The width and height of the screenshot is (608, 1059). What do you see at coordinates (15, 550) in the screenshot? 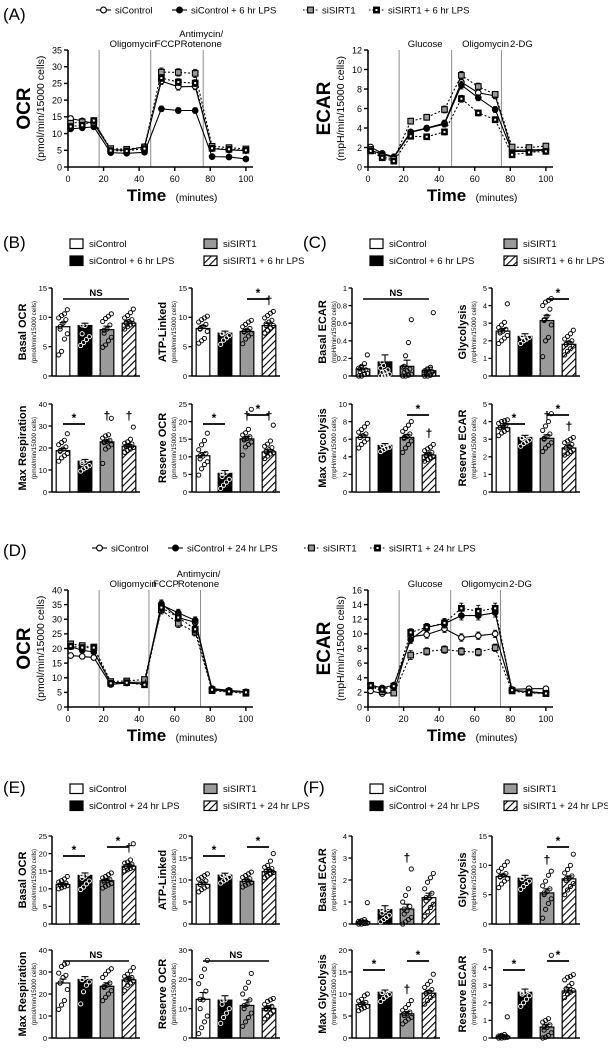
I see `panel-letter-D: (D)` at bounding box center [15, 550].